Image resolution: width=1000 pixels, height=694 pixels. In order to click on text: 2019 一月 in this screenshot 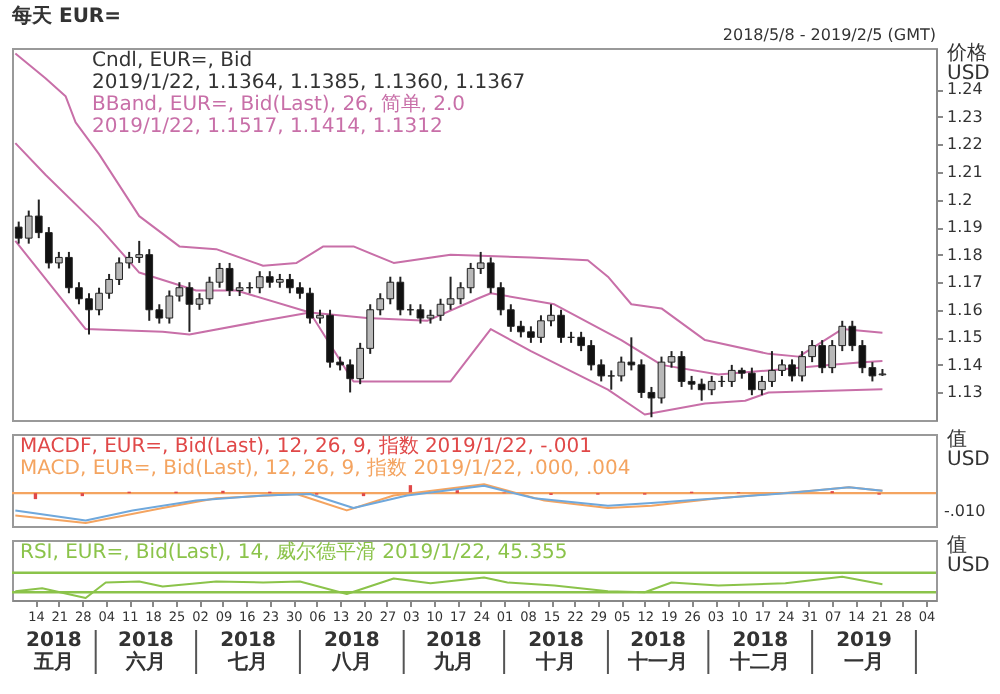, I will do `click(864, 652)`.